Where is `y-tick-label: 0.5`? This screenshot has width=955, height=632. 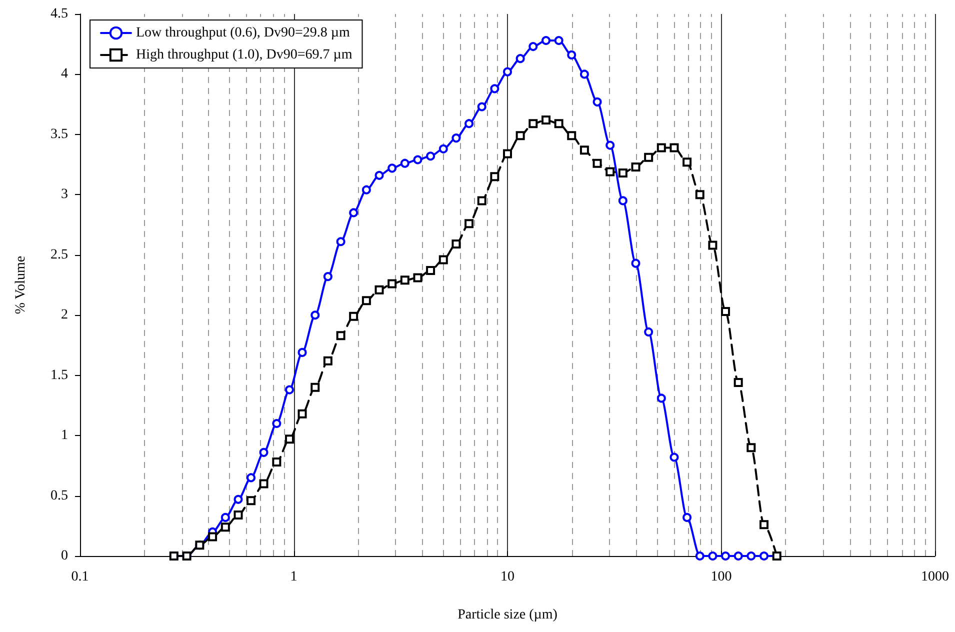
y-tick-label: 0.5 is located at coordinates (59, 496).